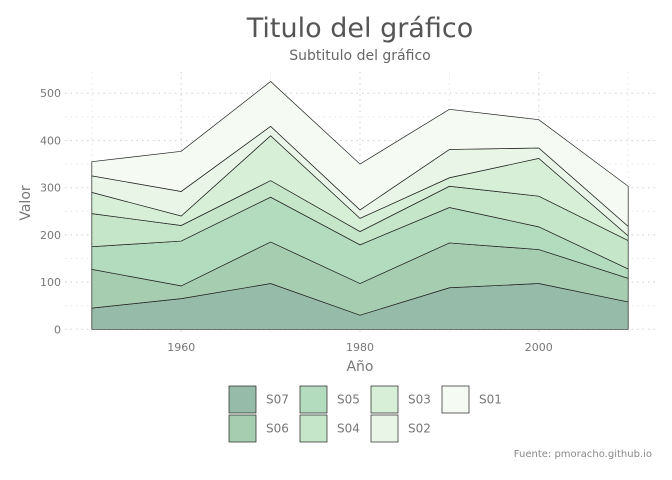  What do you see at coordinates (313, 399) in the screenshot?
I see `legend-key-s05` at bounding box center [313, 399].